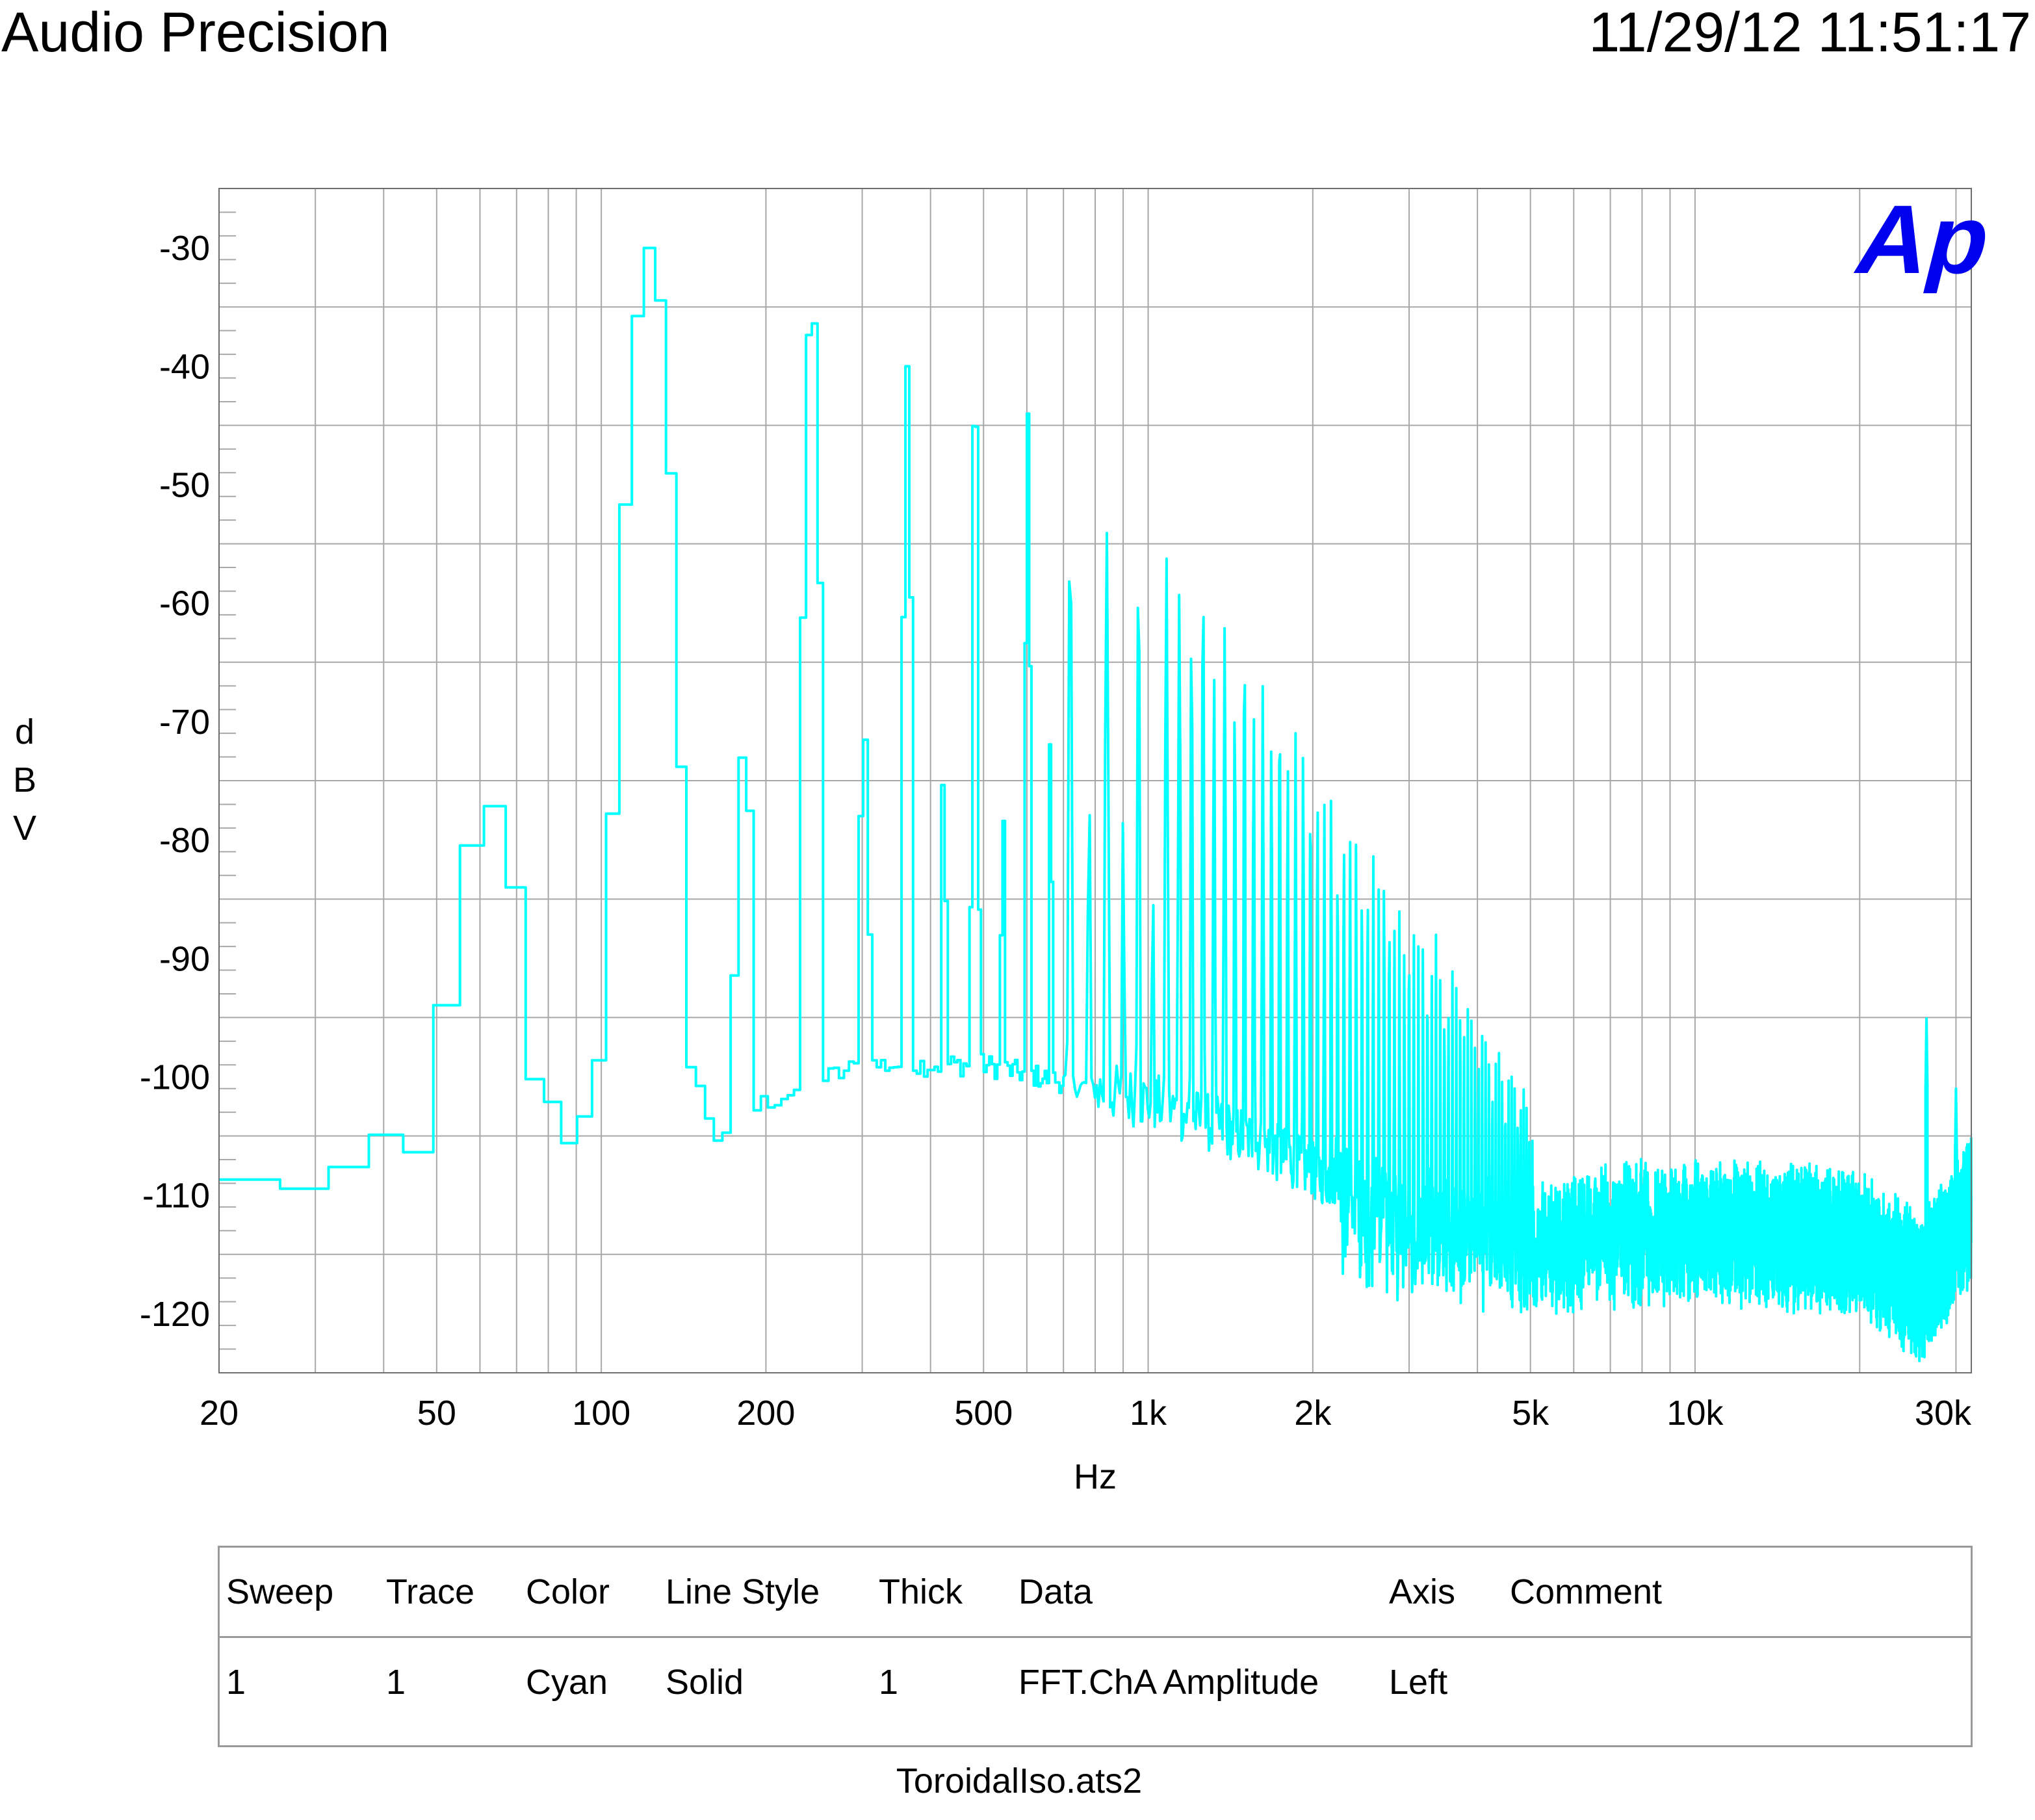  I want to click on y-tick-label: -90, so click(184, 959).